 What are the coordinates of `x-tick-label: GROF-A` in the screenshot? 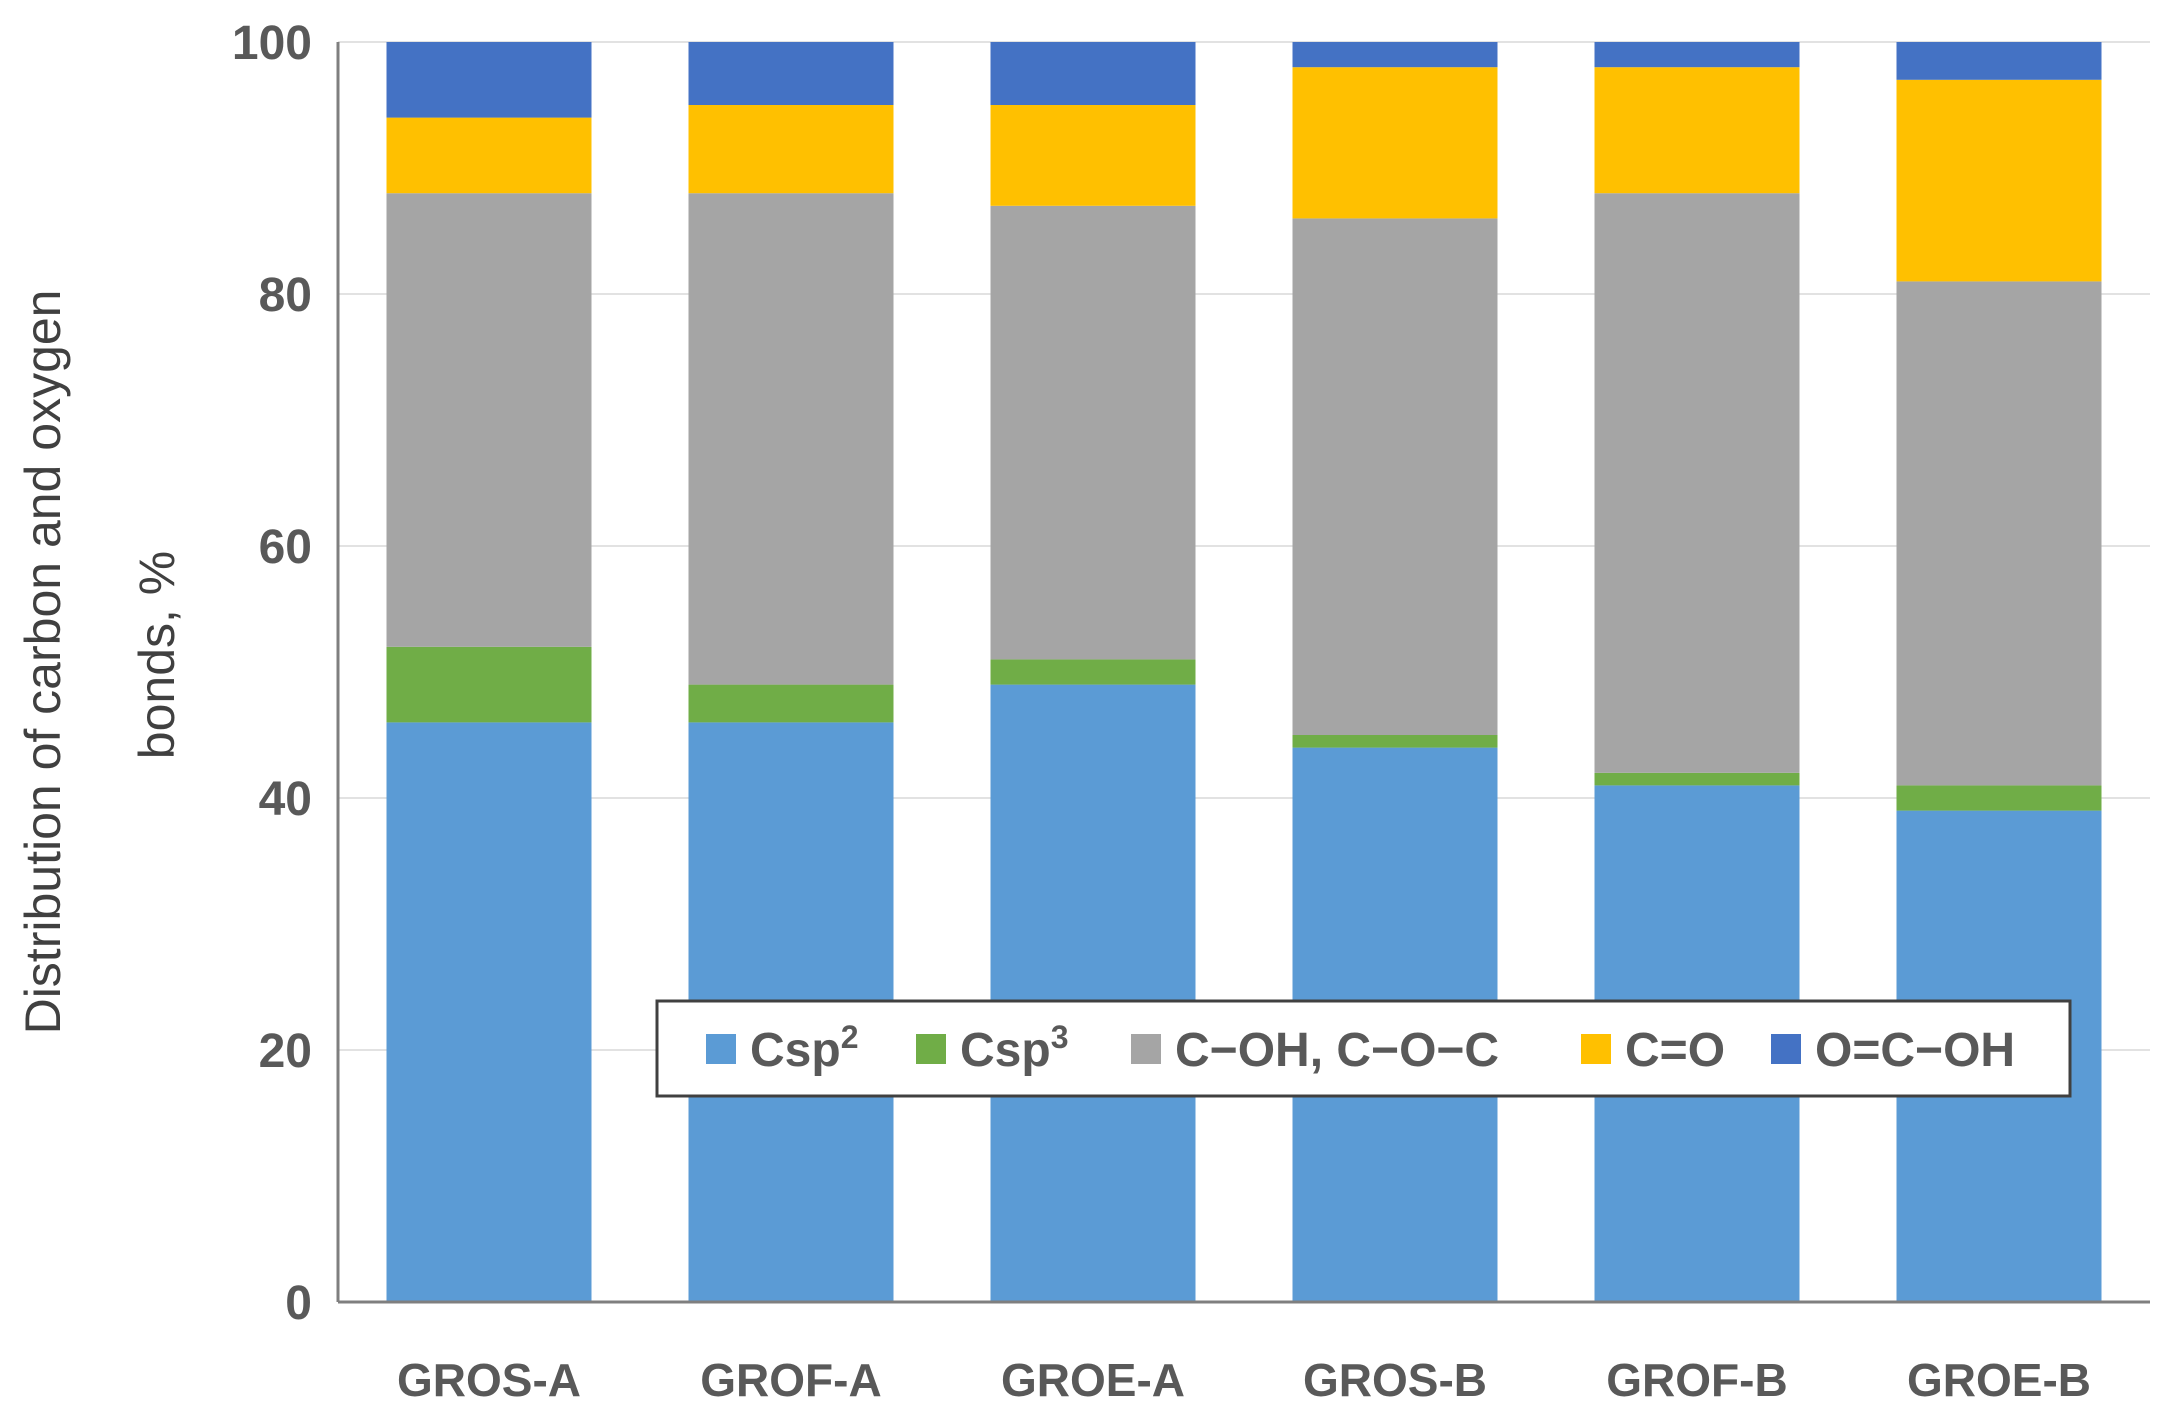 It's located at (790, 1380).